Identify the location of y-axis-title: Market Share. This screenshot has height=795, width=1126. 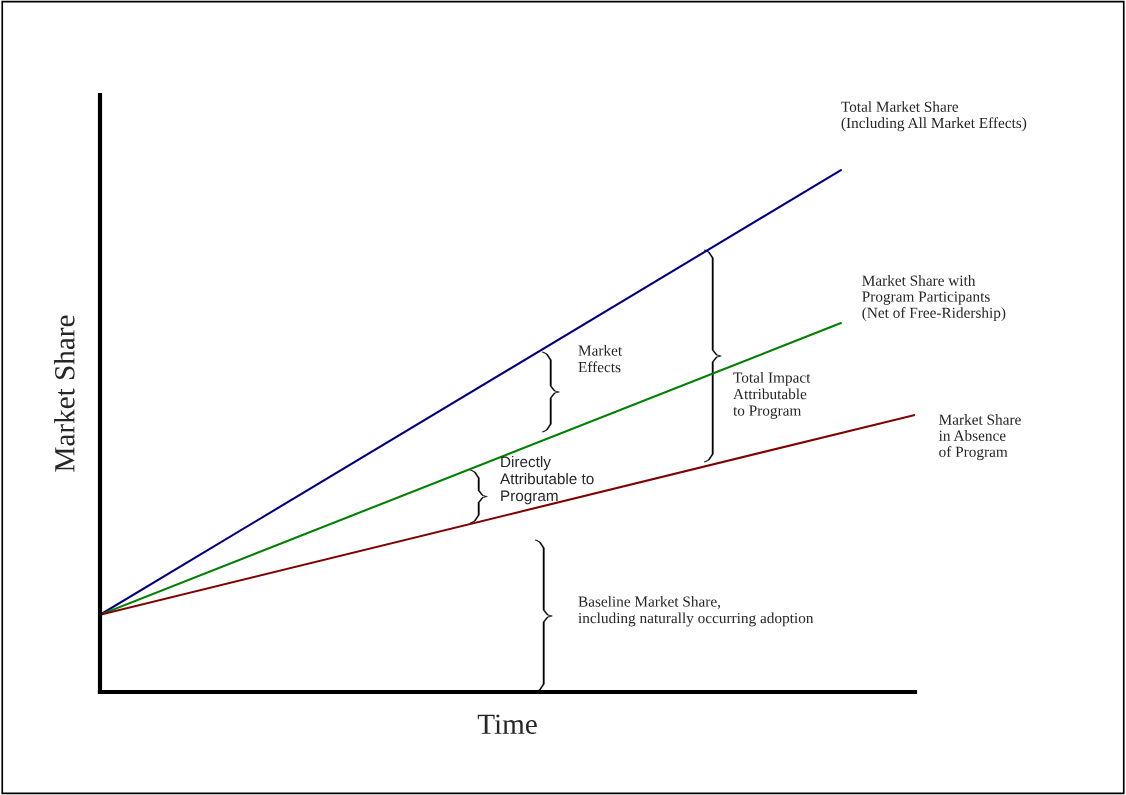
(64, 393).